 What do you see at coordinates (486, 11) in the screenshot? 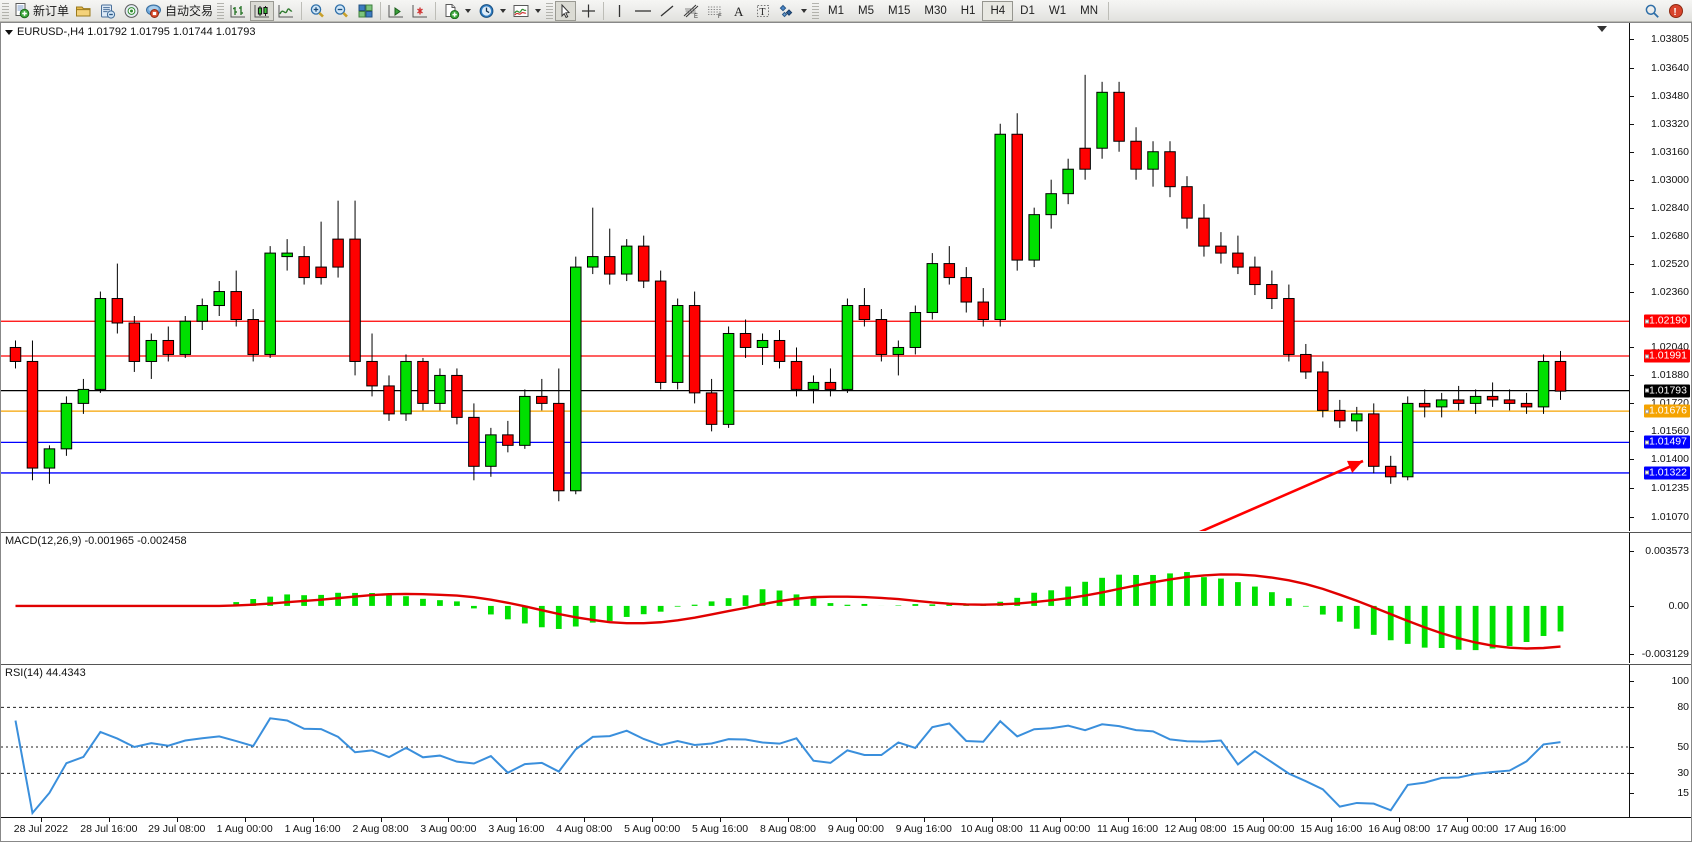
I see `period-icon` at bounding box center [486, 11].